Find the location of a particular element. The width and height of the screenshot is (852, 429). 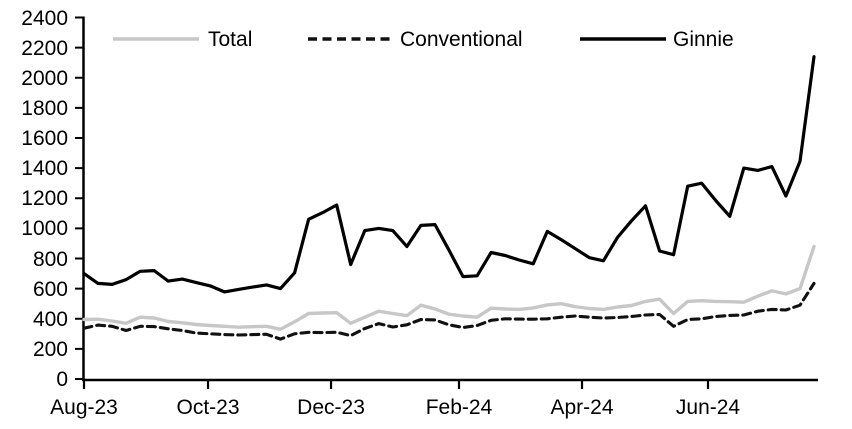

y-axis-tick-label: 1200 is located at coordinates (44, 199).